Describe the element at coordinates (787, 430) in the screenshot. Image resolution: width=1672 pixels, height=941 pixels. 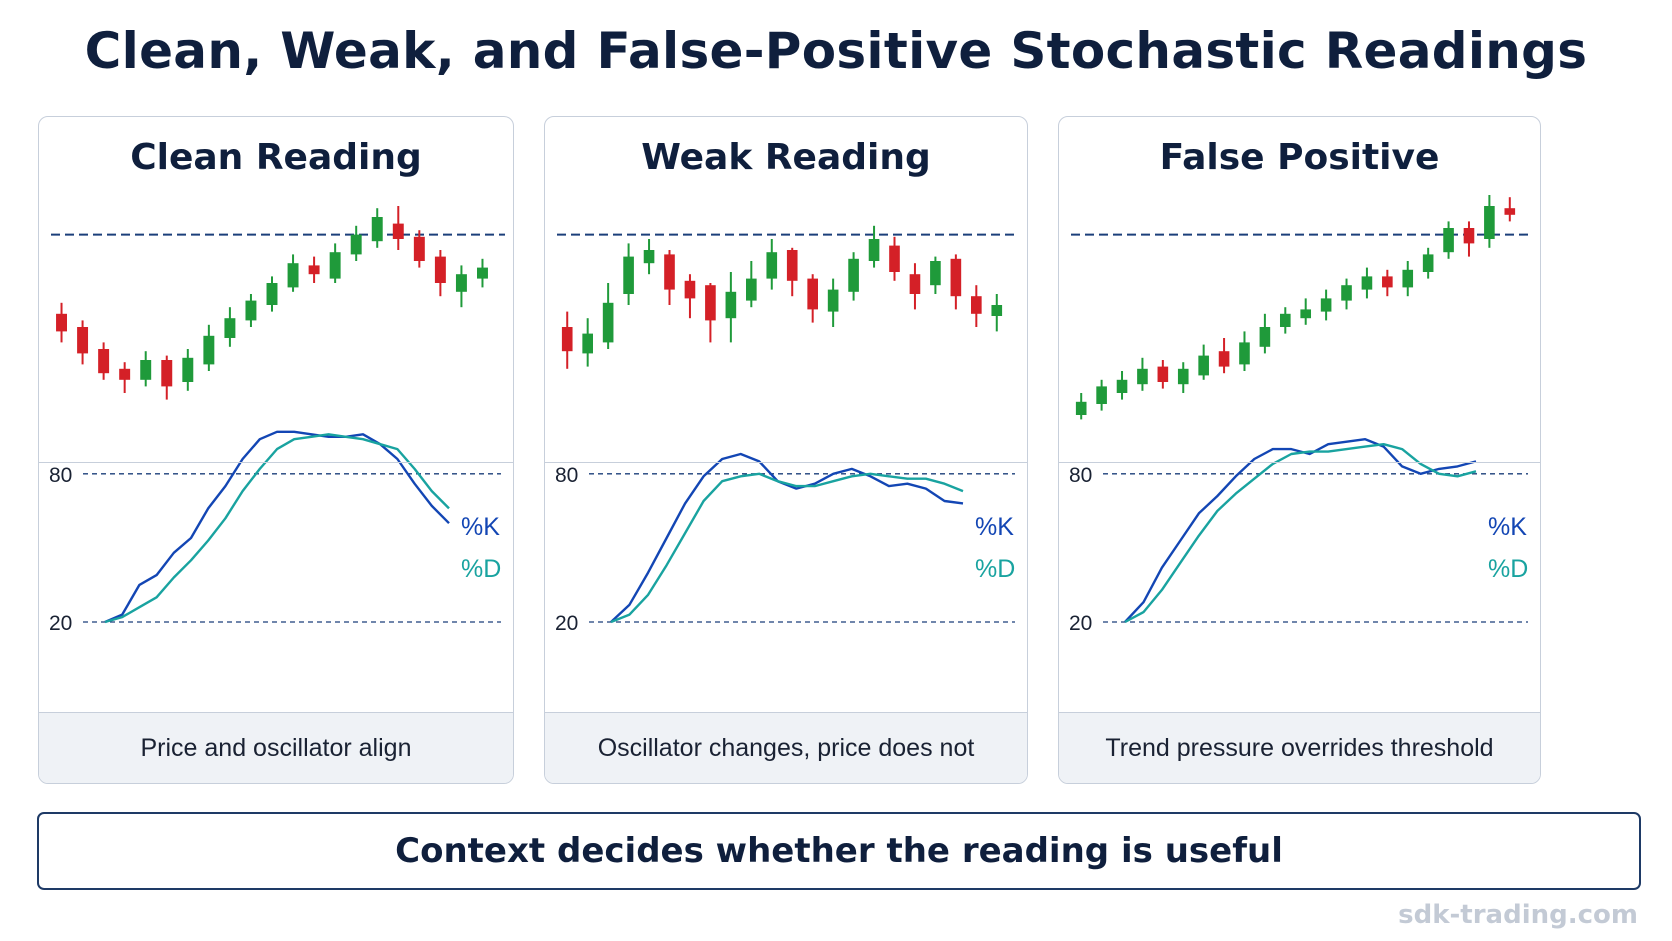
I see `weak-reading-chart: 80 20 %K %D` at that location.